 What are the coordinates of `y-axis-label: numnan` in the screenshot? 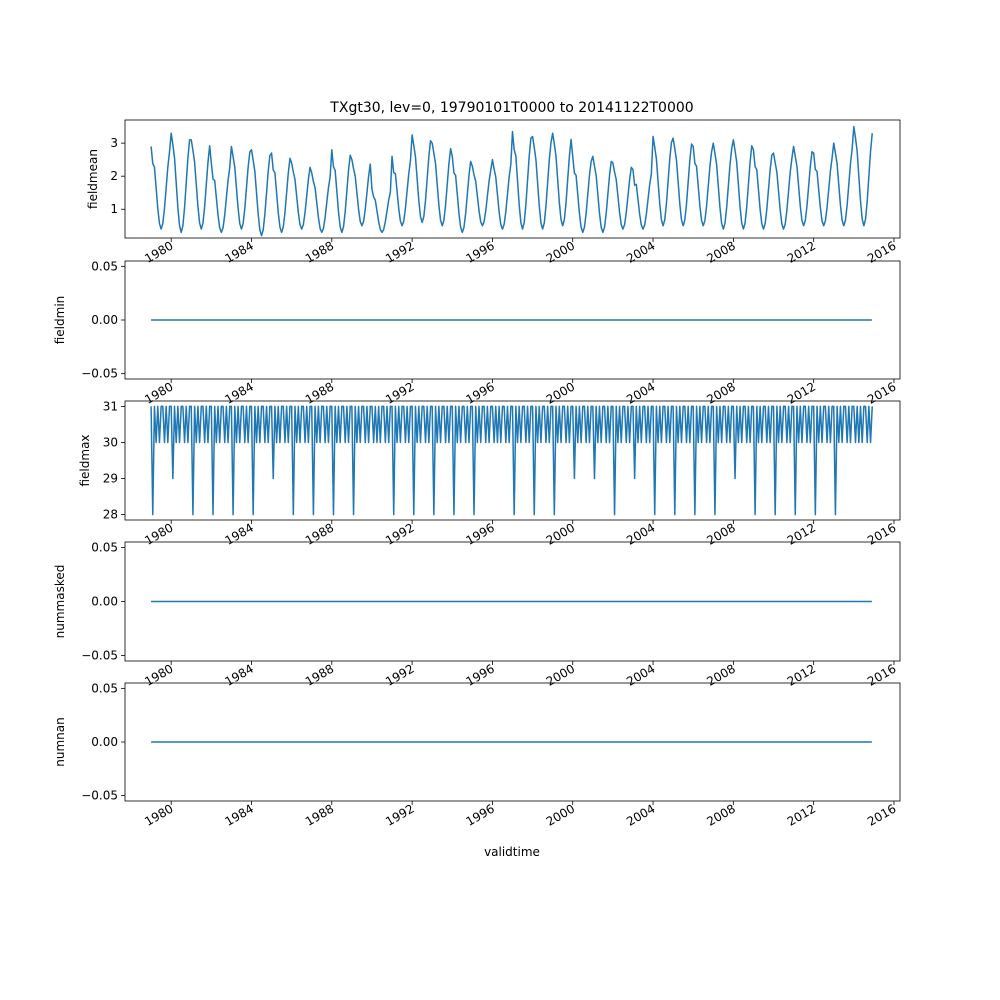 It's located at (60, 741).